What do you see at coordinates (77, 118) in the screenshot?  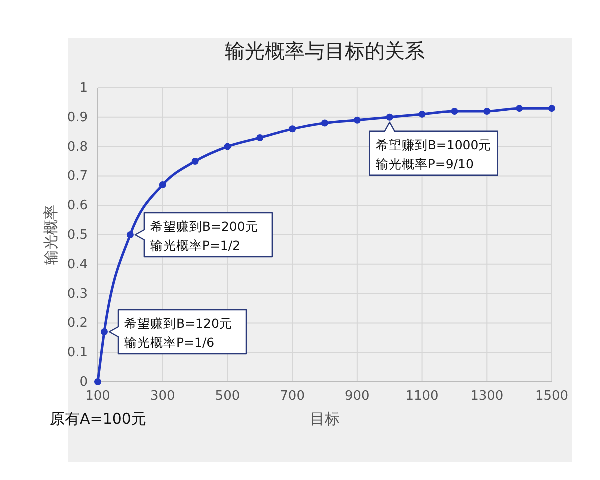 I see `y-tick-label: 0.9` at bounding box center [77, 118].